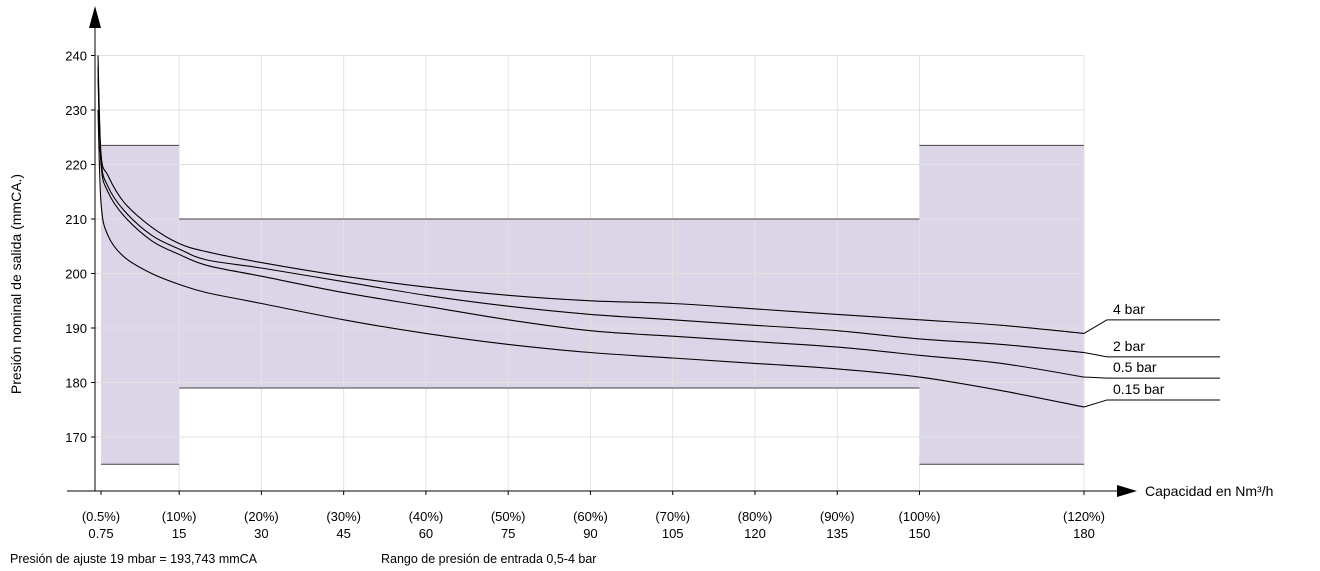 The width and height of the screenshot is (1320, 571). I want to click on x-tick-label-135: 135, so click(837, 533).